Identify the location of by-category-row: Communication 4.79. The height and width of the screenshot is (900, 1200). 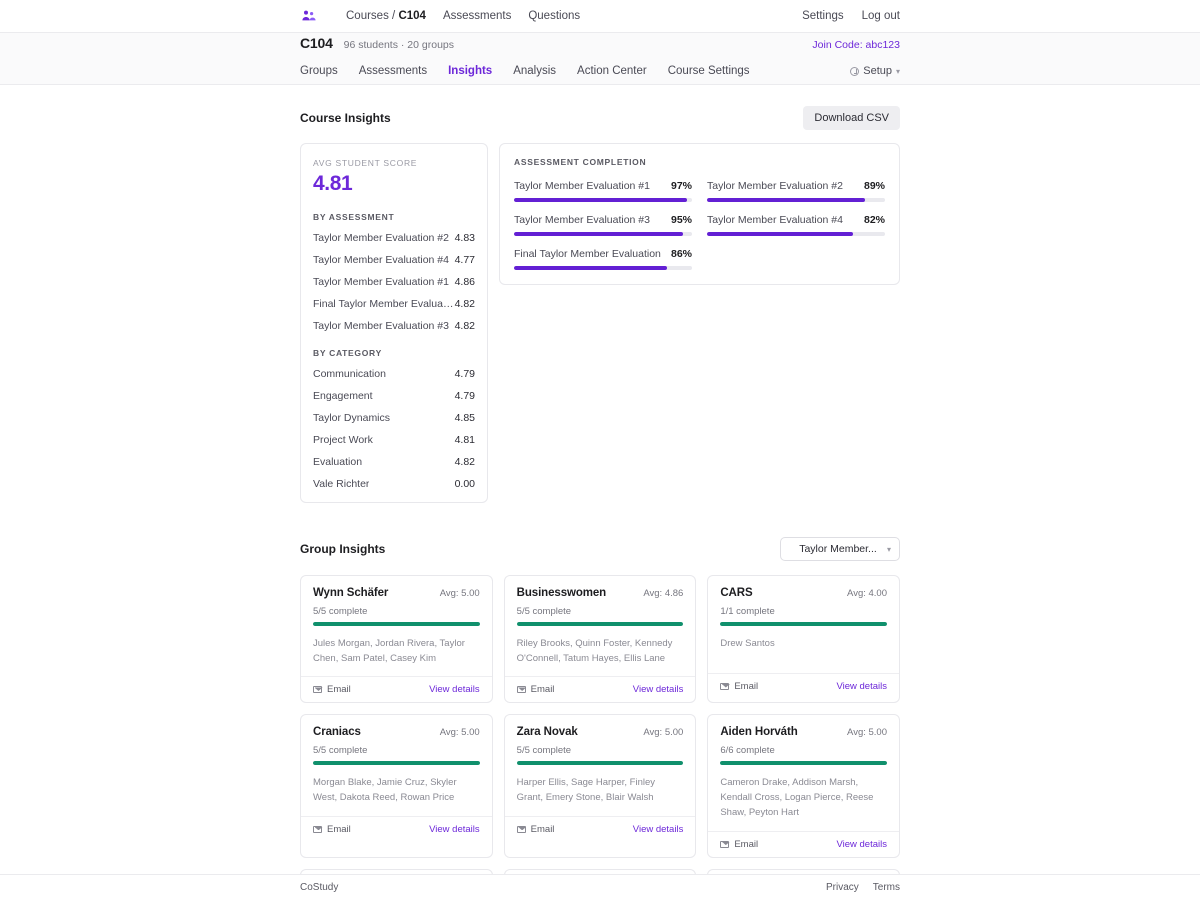
(394, 374).